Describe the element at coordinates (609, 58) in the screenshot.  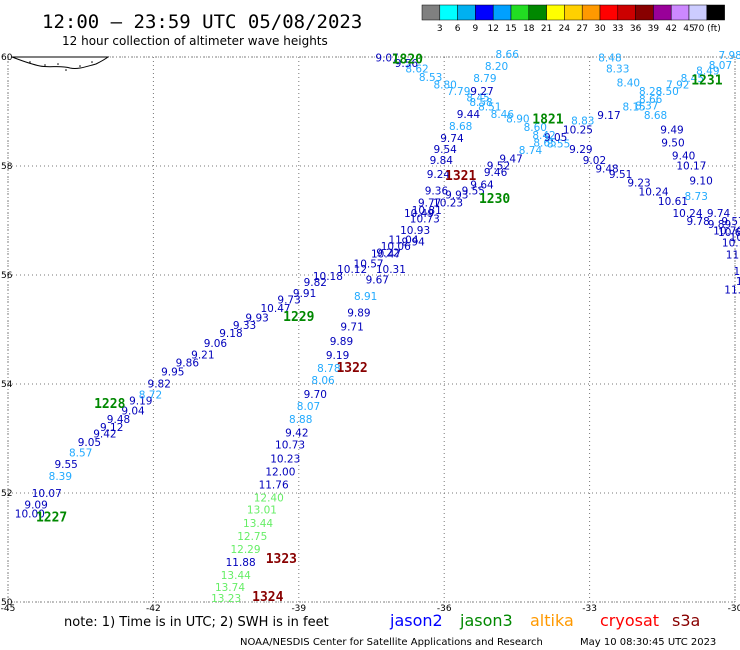
I see `wave-height-value: 8.48` at that location.